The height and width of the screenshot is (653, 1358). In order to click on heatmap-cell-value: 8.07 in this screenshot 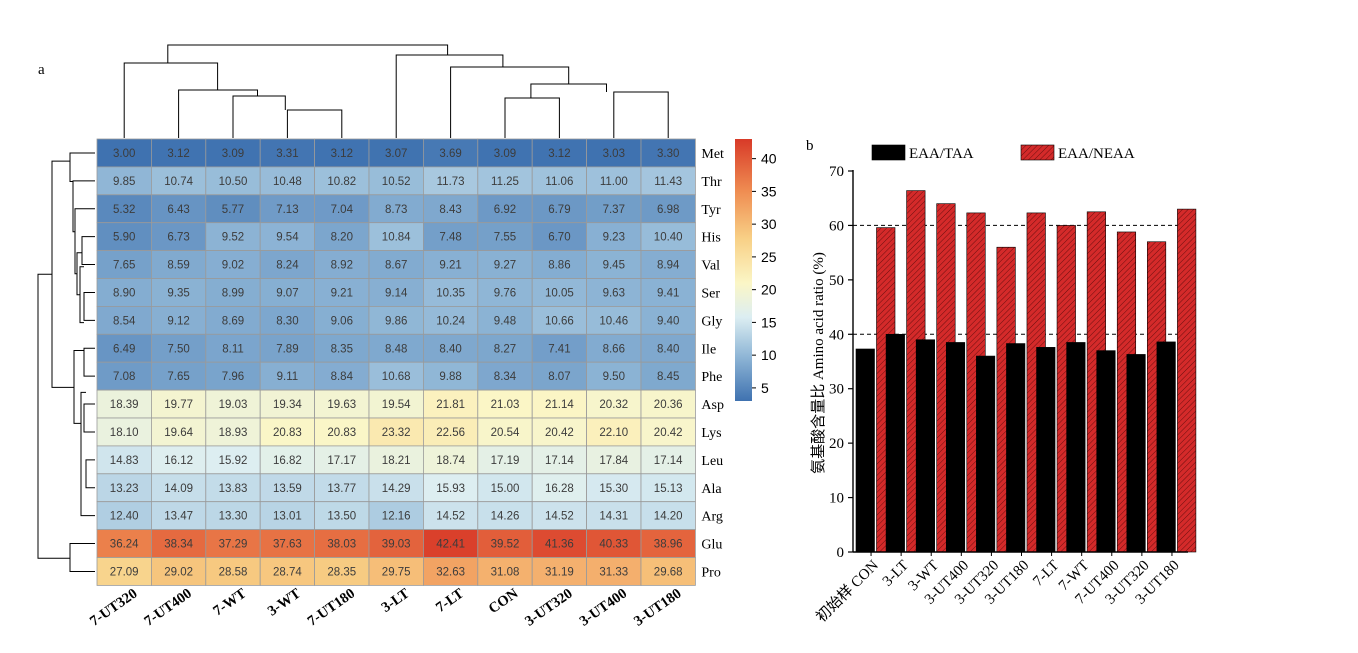, I will do `click(559, 377)`.